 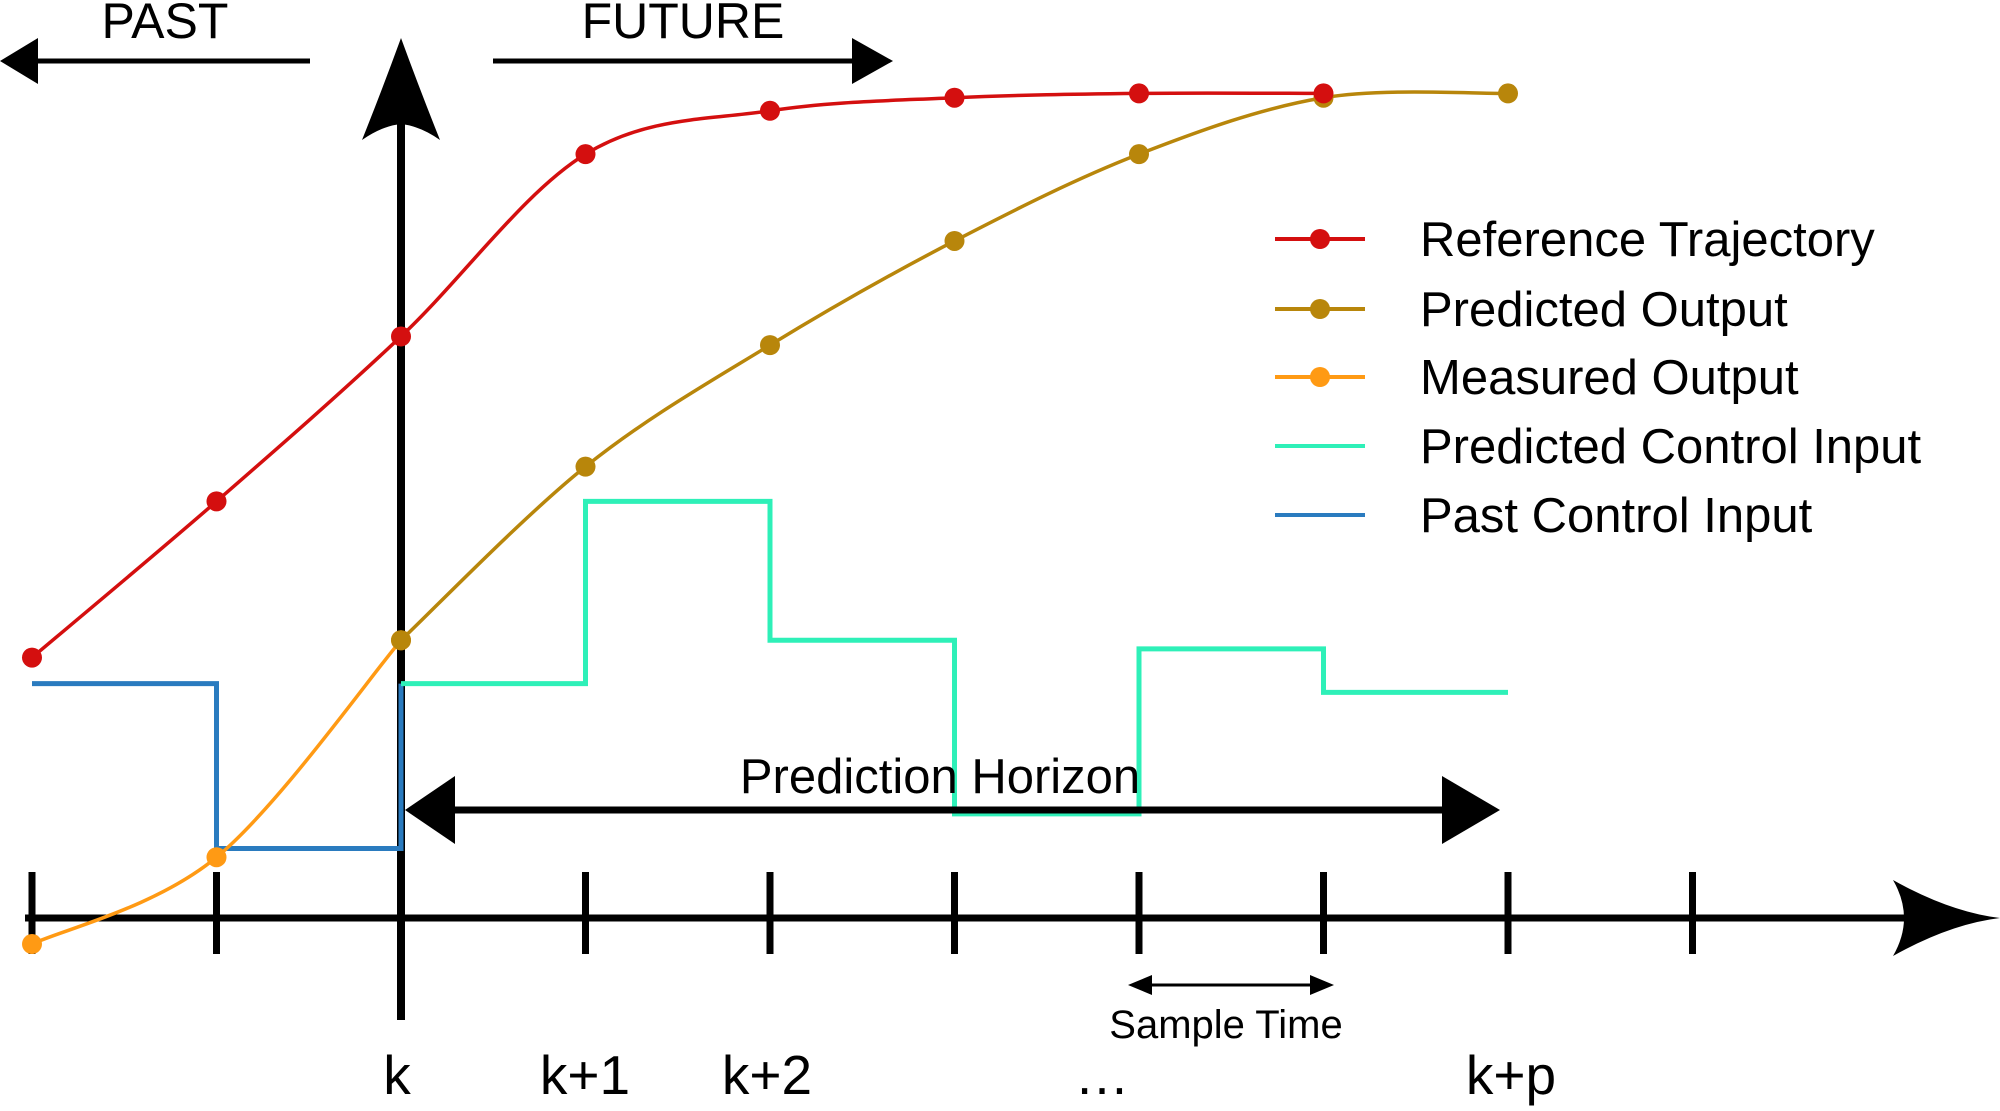 I want to click on tick-label-k-plus-1: k+1, so click(x=585, y=1075).